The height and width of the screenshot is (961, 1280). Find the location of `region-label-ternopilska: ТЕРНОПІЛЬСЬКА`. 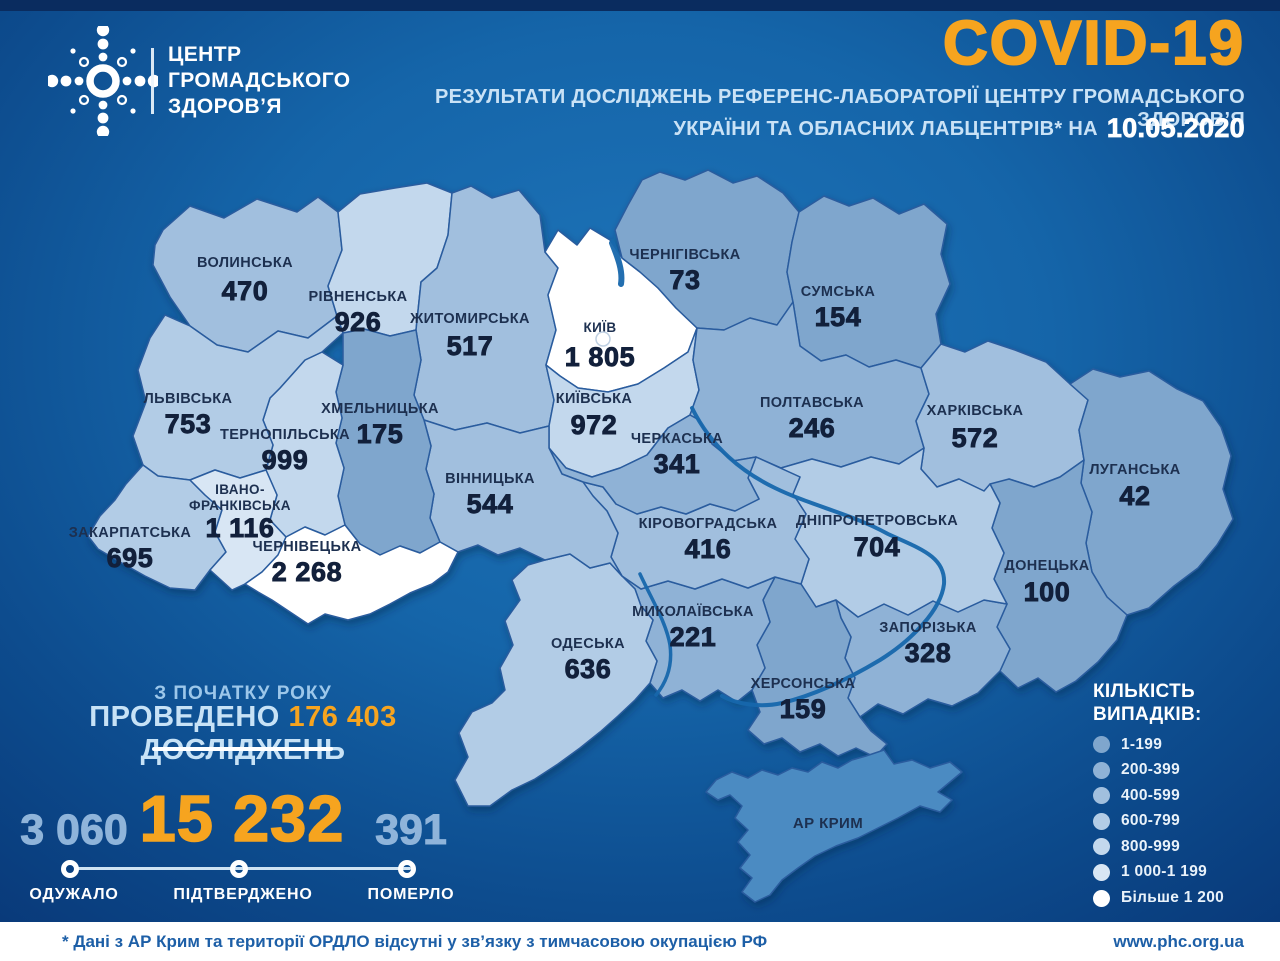

region-label-ternopilska: ТЕРНОПІЛЬСЬКА is located at coordinates (285, 435).